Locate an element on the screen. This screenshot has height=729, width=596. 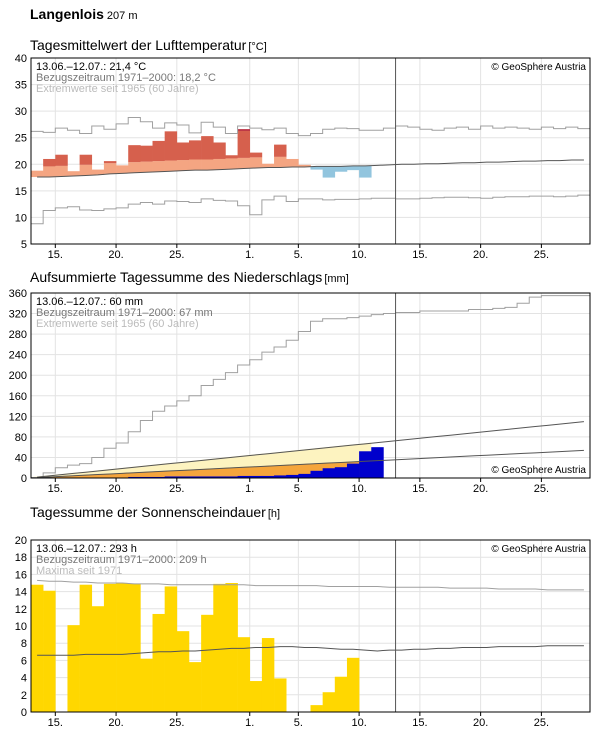
y-tick-label: 25 is located at coordinates (21, 139).